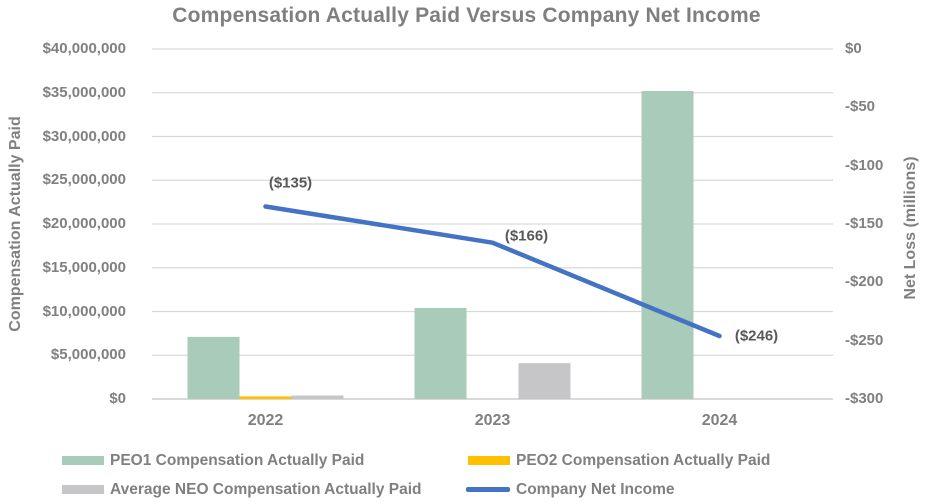 This screenshot has width=933, height=504. Describe the element at coordinates (265, 397) in the screenshot. I see `bar-series2-2022` at that location.